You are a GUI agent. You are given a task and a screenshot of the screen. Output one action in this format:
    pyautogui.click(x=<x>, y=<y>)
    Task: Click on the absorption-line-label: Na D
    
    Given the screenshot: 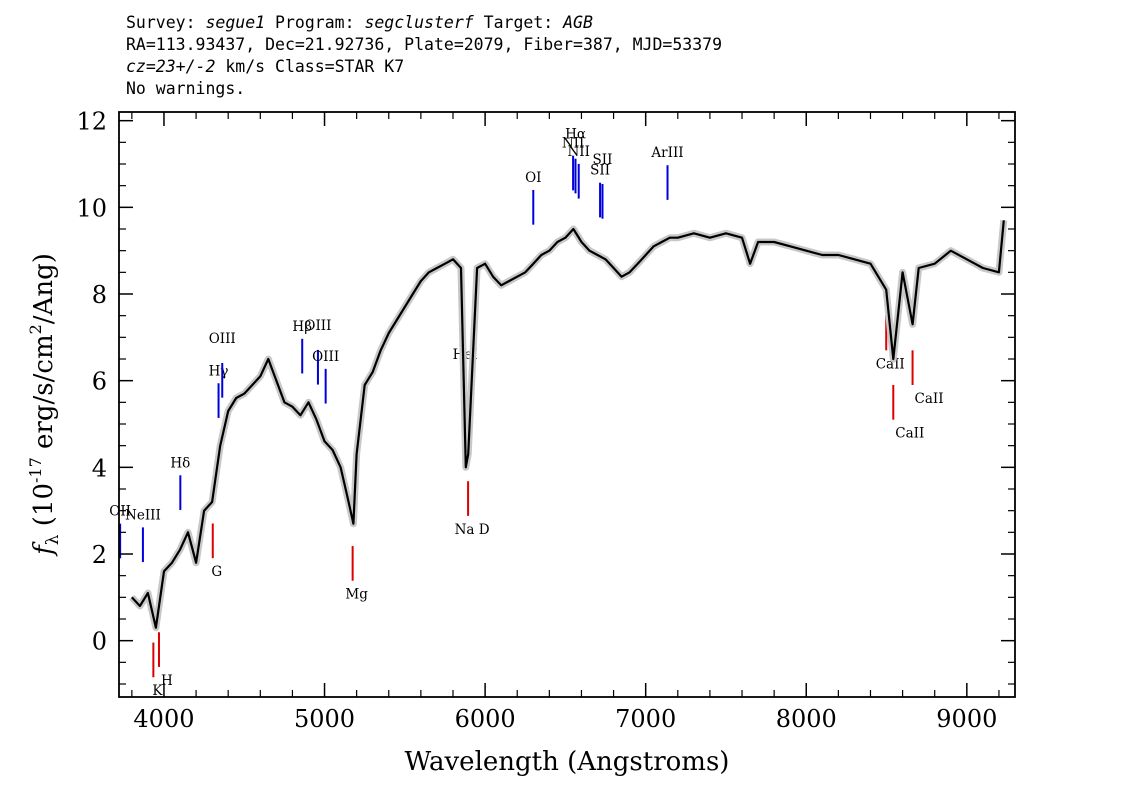 What is the action you would take?
    pyautogui.click(x=472, y=530)
    